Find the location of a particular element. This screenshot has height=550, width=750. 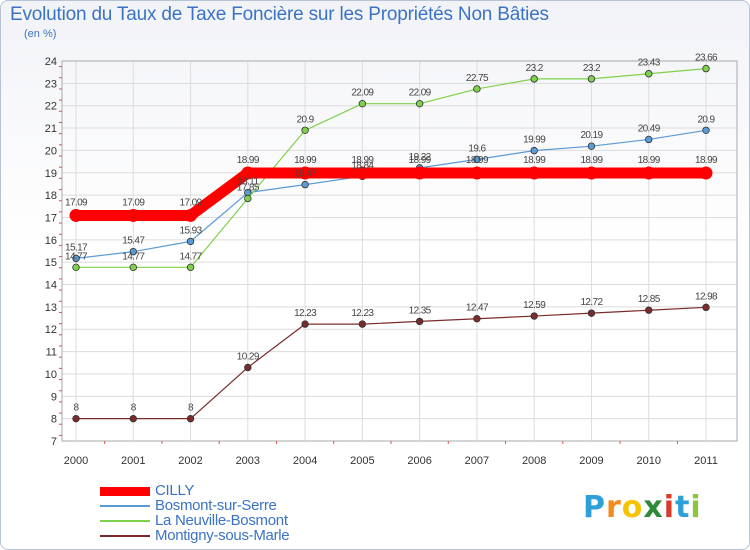

data-label-la-neuville-bosmont: 22.75 is located at coordinates (477, 78).